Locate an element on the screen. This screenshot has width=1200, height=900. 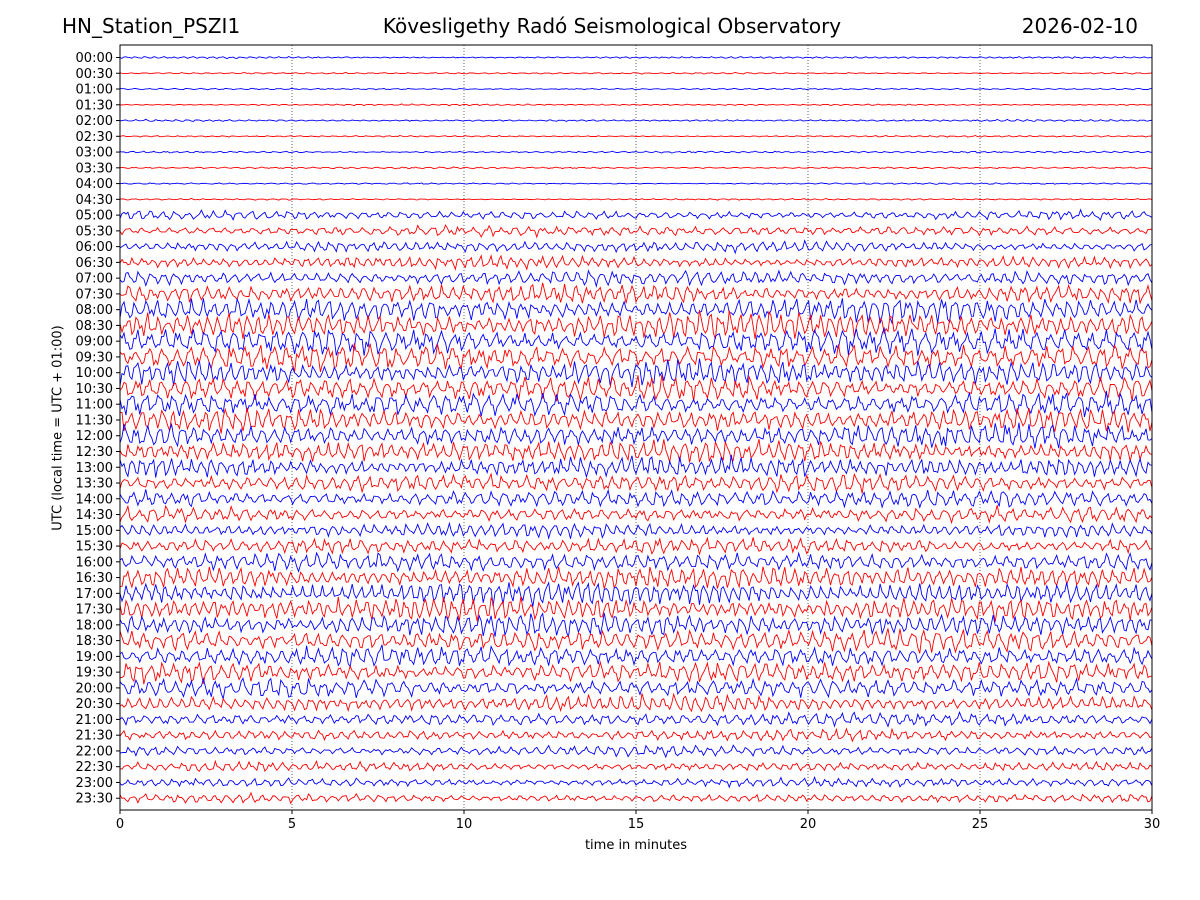
y-tick-label: 05:00 is located at coordinates (94, 216).